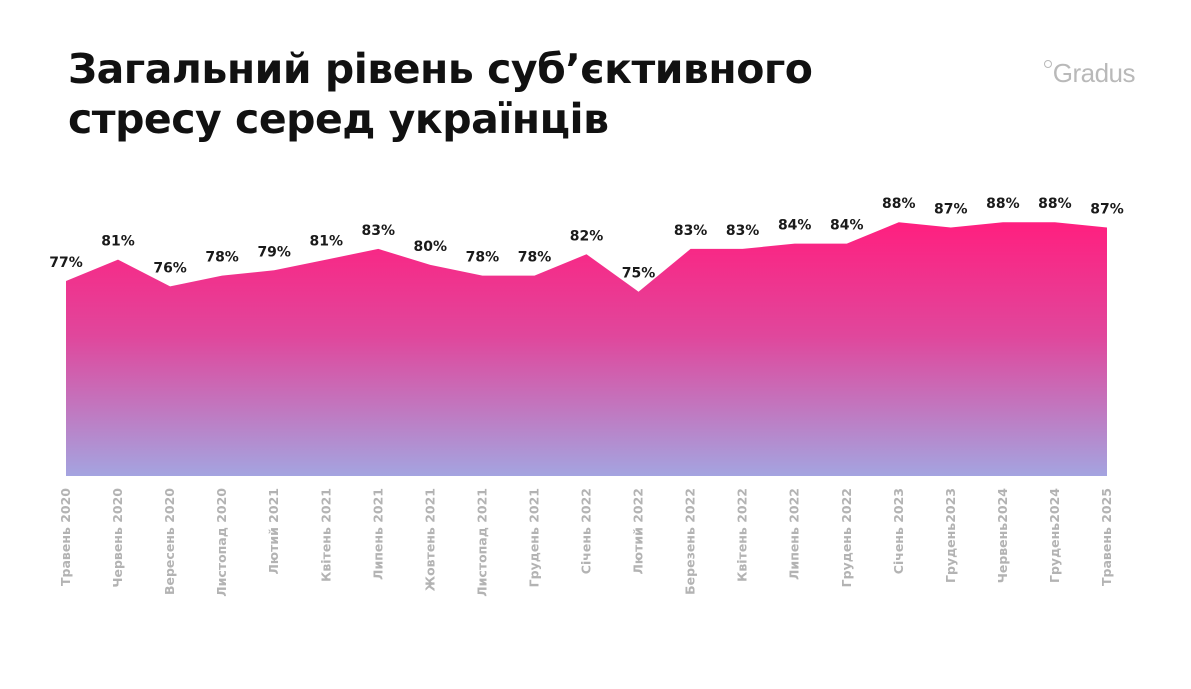 The image size is (1191, 689). Describe the element at coordinates (169, 541) in the screenshot. I see `x-tick-label: Вересень 2020` at that location.